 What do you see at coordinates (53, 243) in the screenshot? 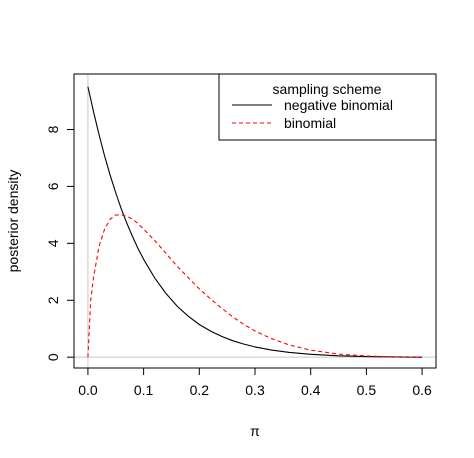
I see `y-tick-label: 4` at bounding box center [53, 243].